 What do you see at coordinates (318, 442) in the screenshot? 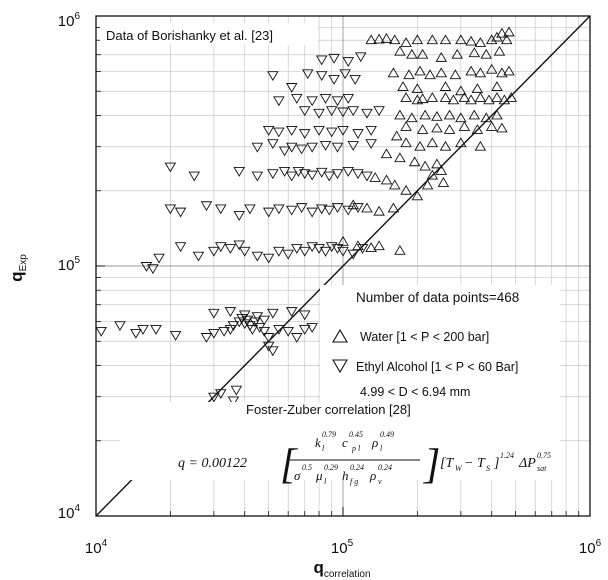
I see `svg-text: k` at bounding box center [318, 442].